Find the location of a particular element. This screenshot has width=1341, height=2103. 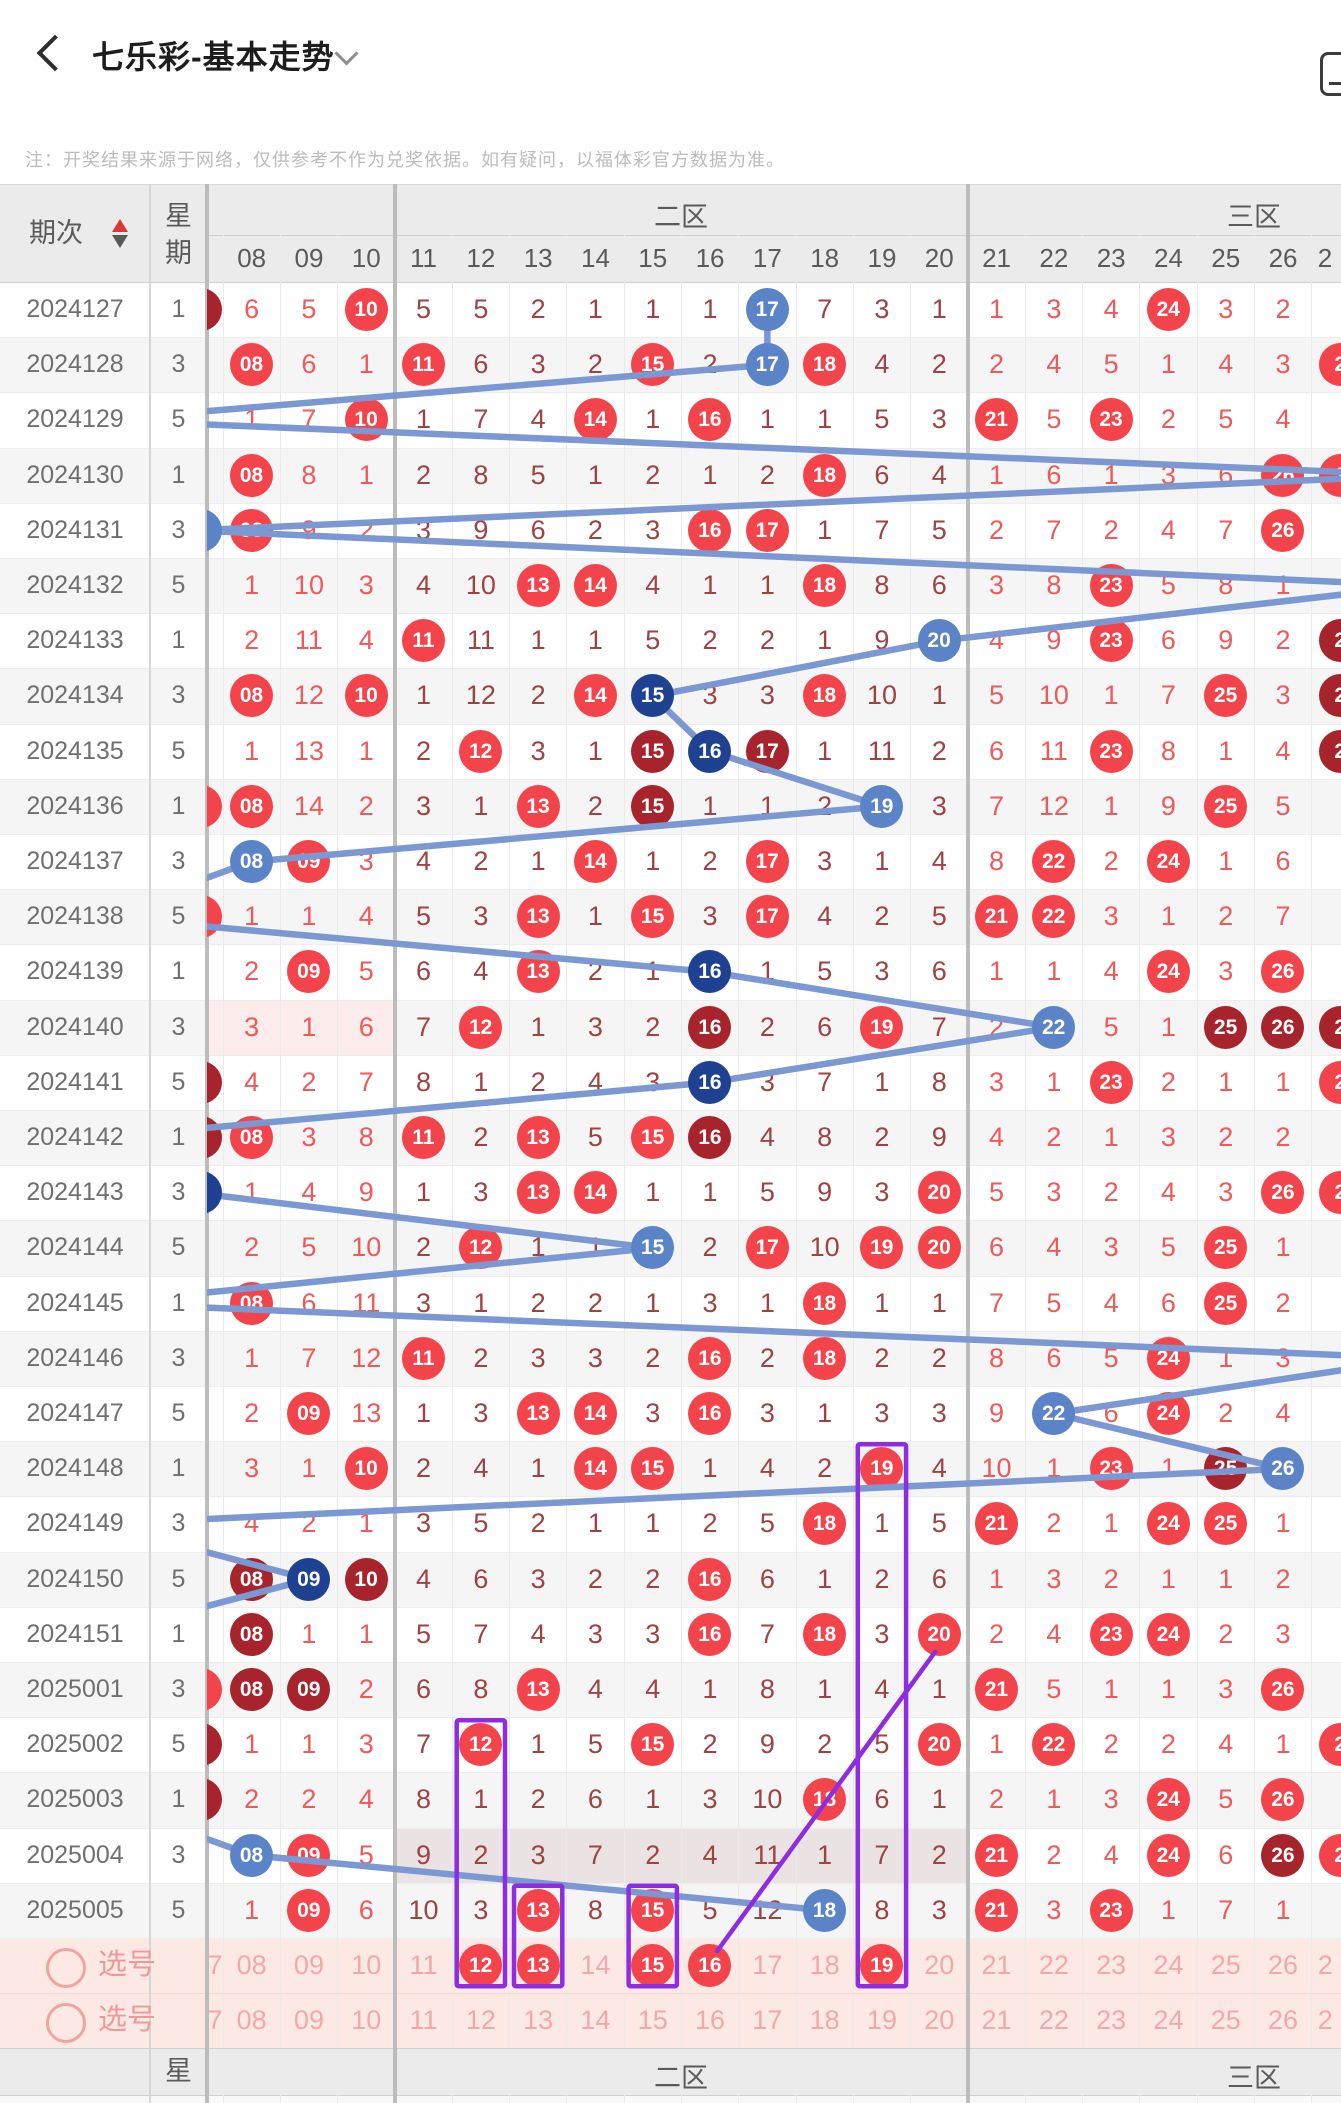

miss-count-cell: 6 is located at coordinates (939, 1578).